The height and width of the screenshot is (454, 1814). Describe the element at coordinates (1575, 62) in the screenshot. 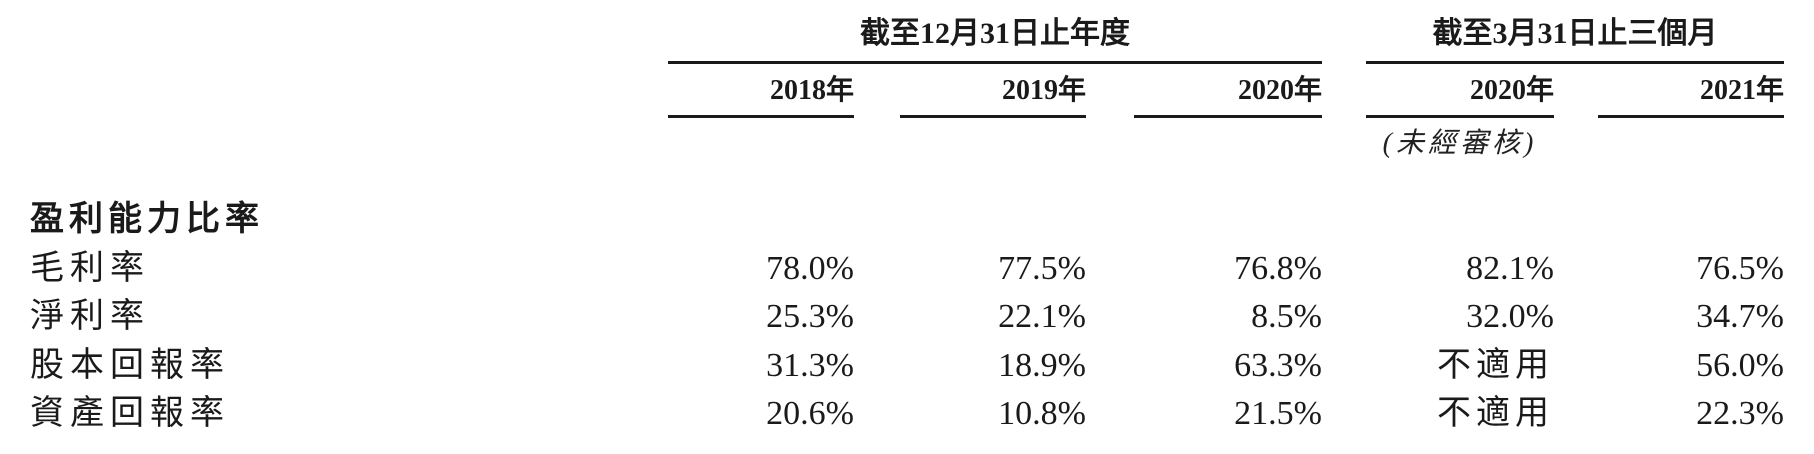

I see `quarter-group-rule` at that location.